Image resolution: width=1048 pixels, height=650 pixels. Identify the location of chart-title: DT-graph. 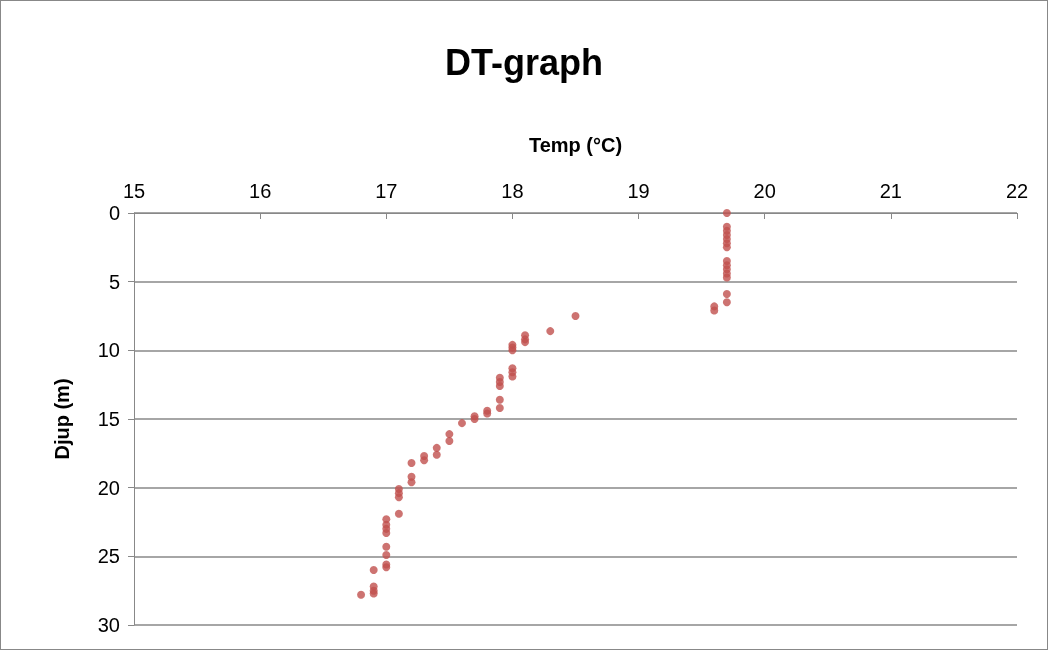
(524, 62).